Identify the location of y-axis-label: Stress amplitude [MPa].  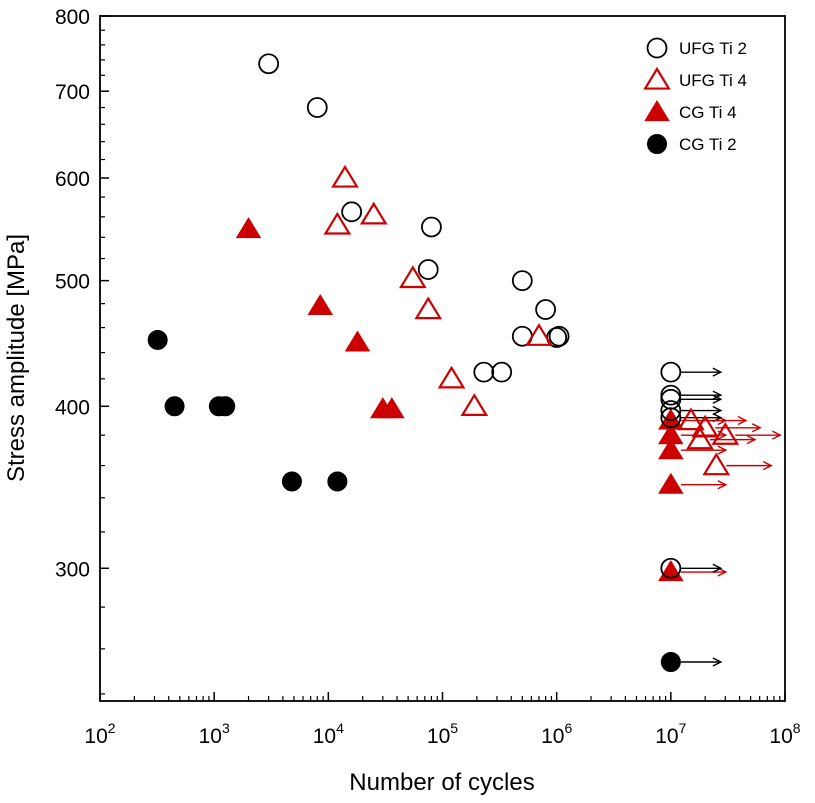
(16, 358).